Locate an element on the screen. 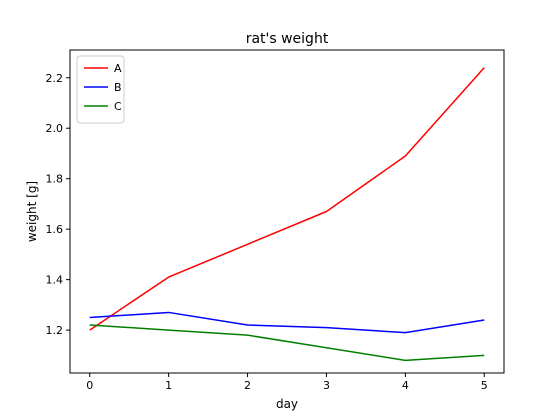  x-tick-label: 0 is located at coordinates (89, 385).